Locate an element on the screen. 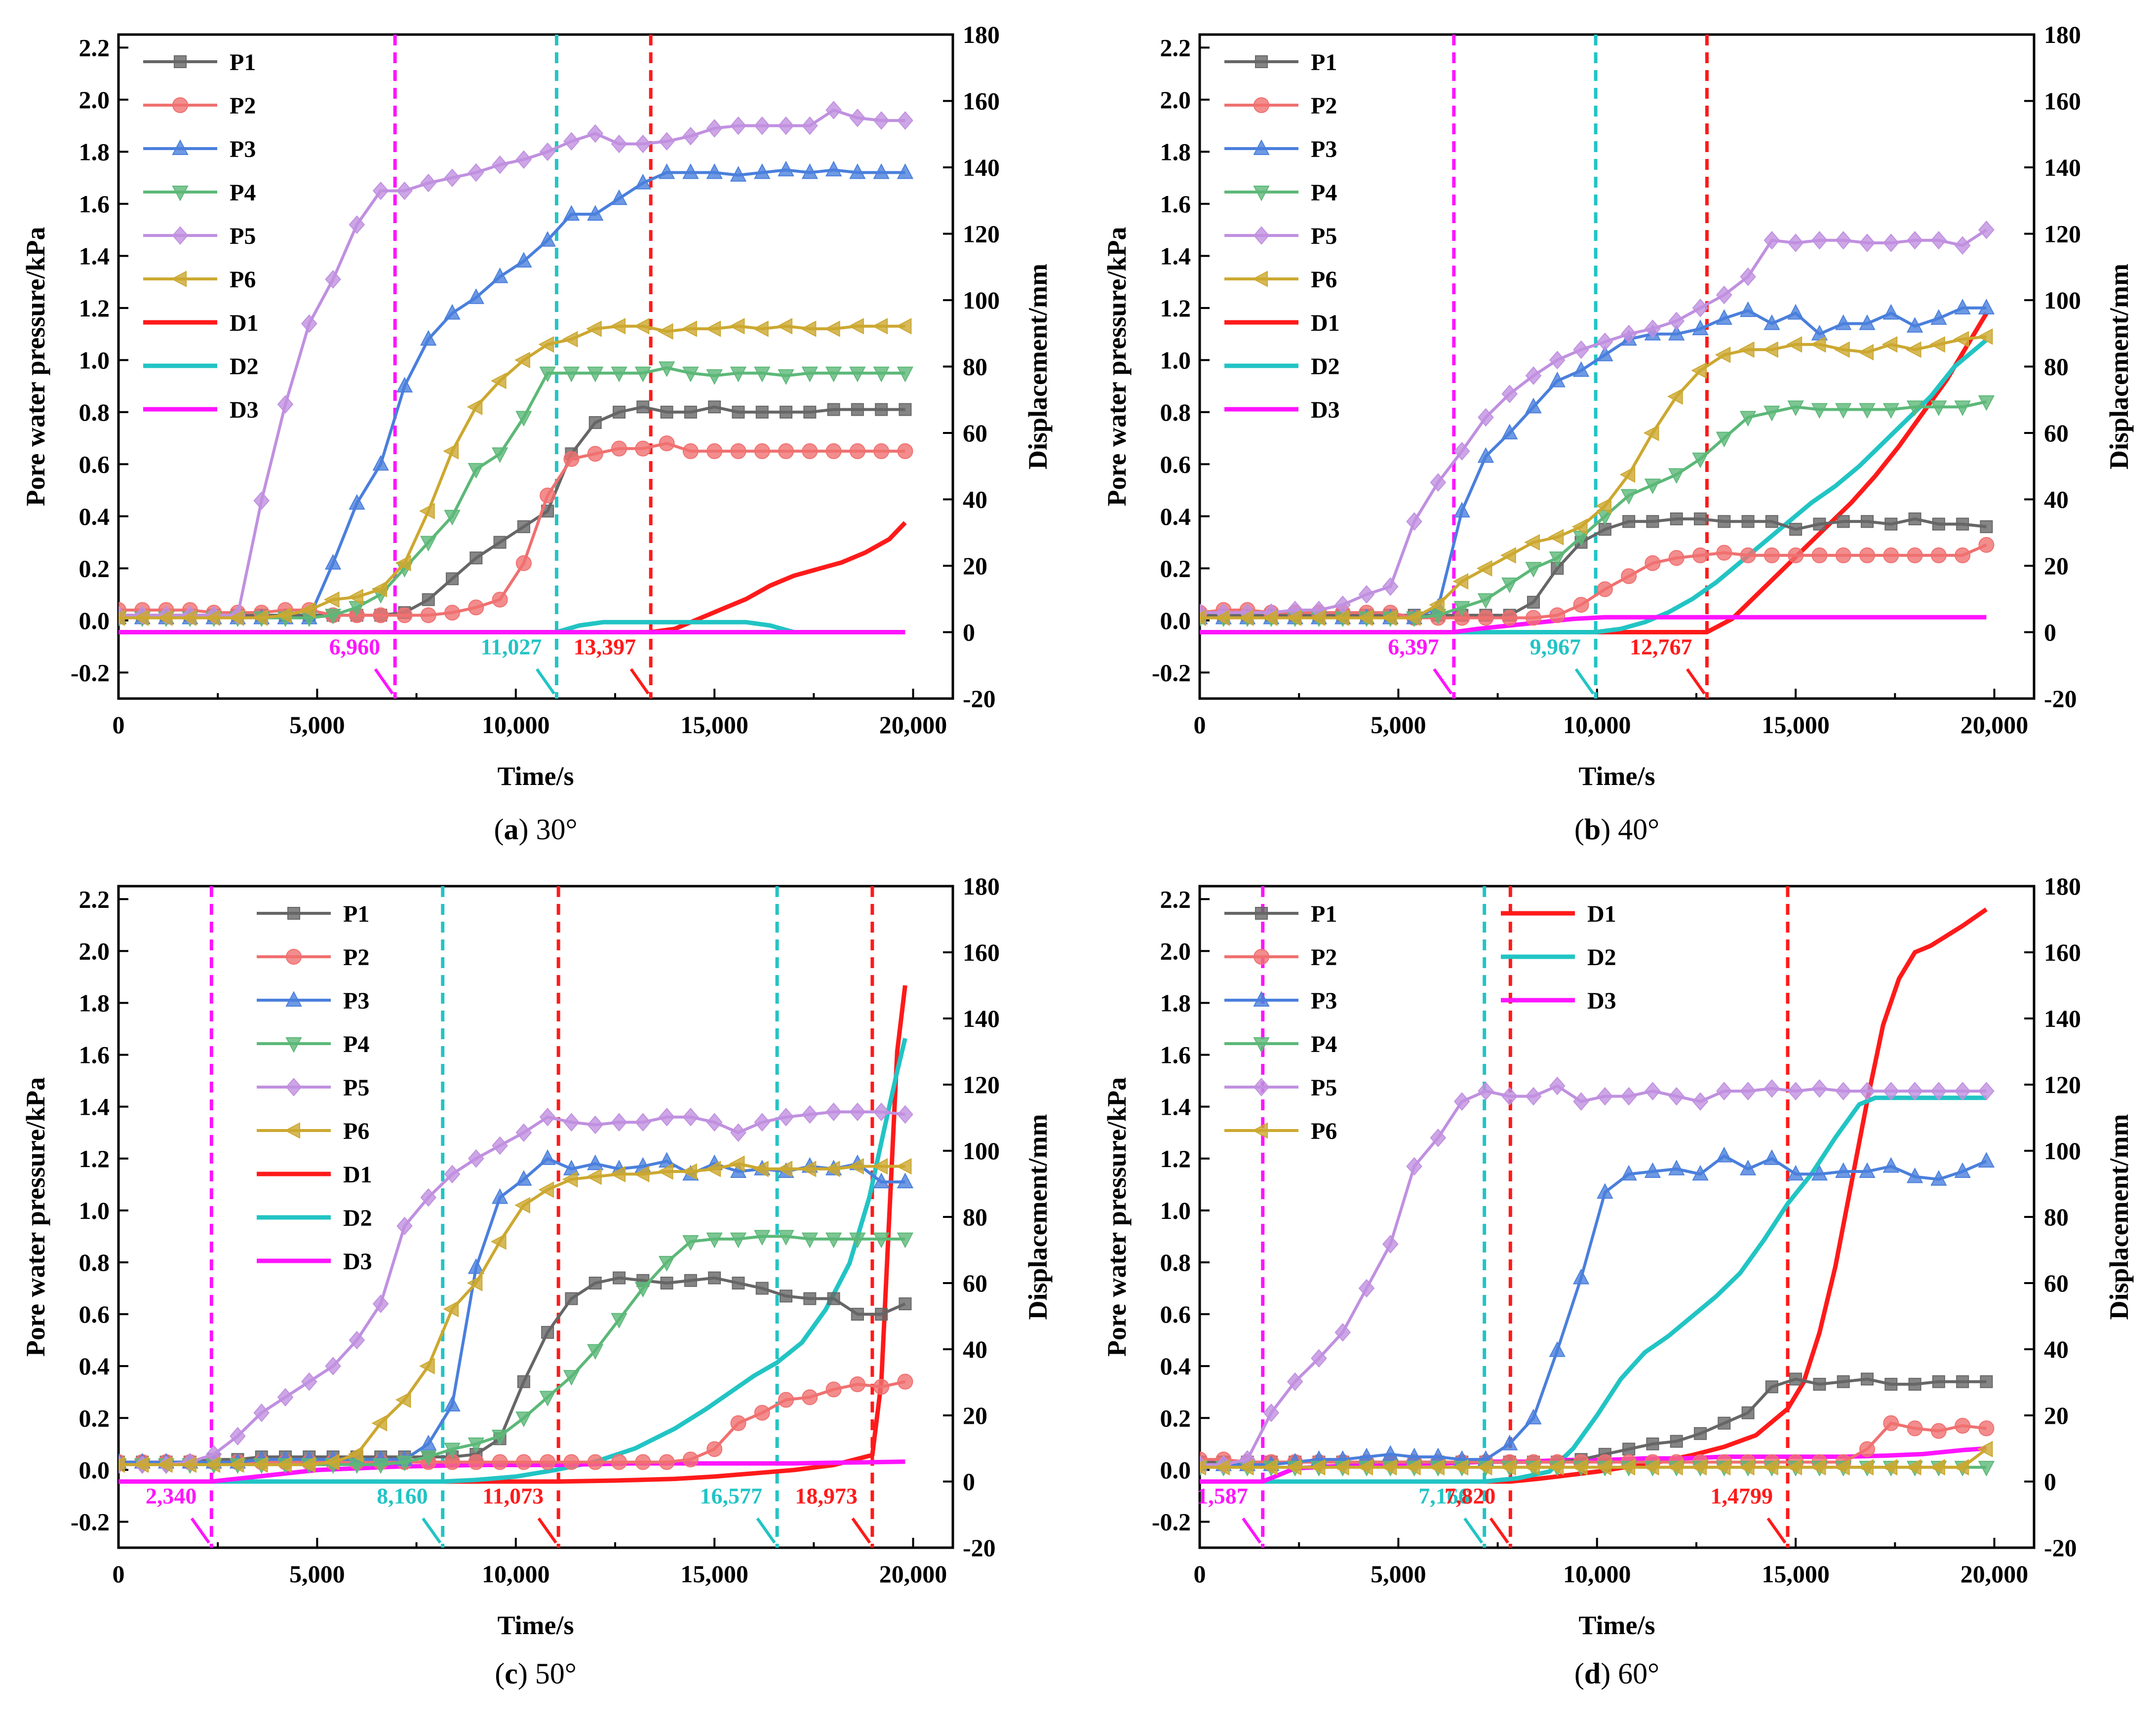  legend-label-p4: P4 is located at coordinates (1324, 1044).